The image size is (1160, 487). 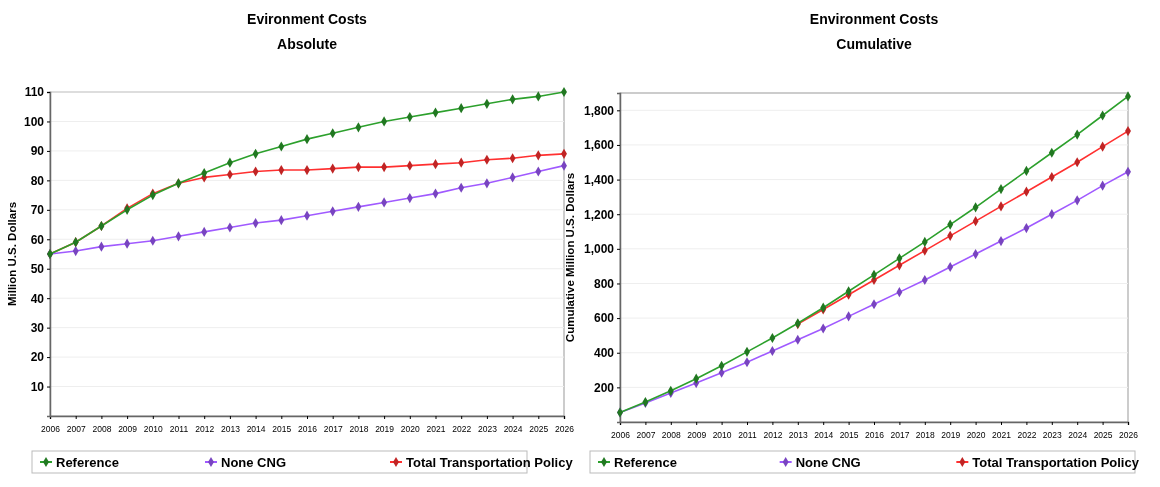 I want to click on y-tick-label: 80, so click(x=37, y=180).